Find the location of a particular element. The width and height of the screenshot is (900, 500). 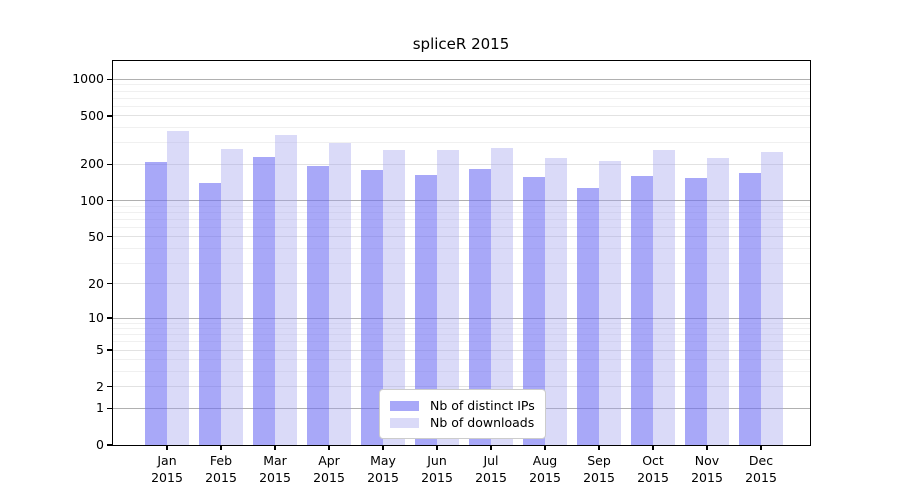

x-tick-label: Aug 2015 is located at coordinates (545, 469).